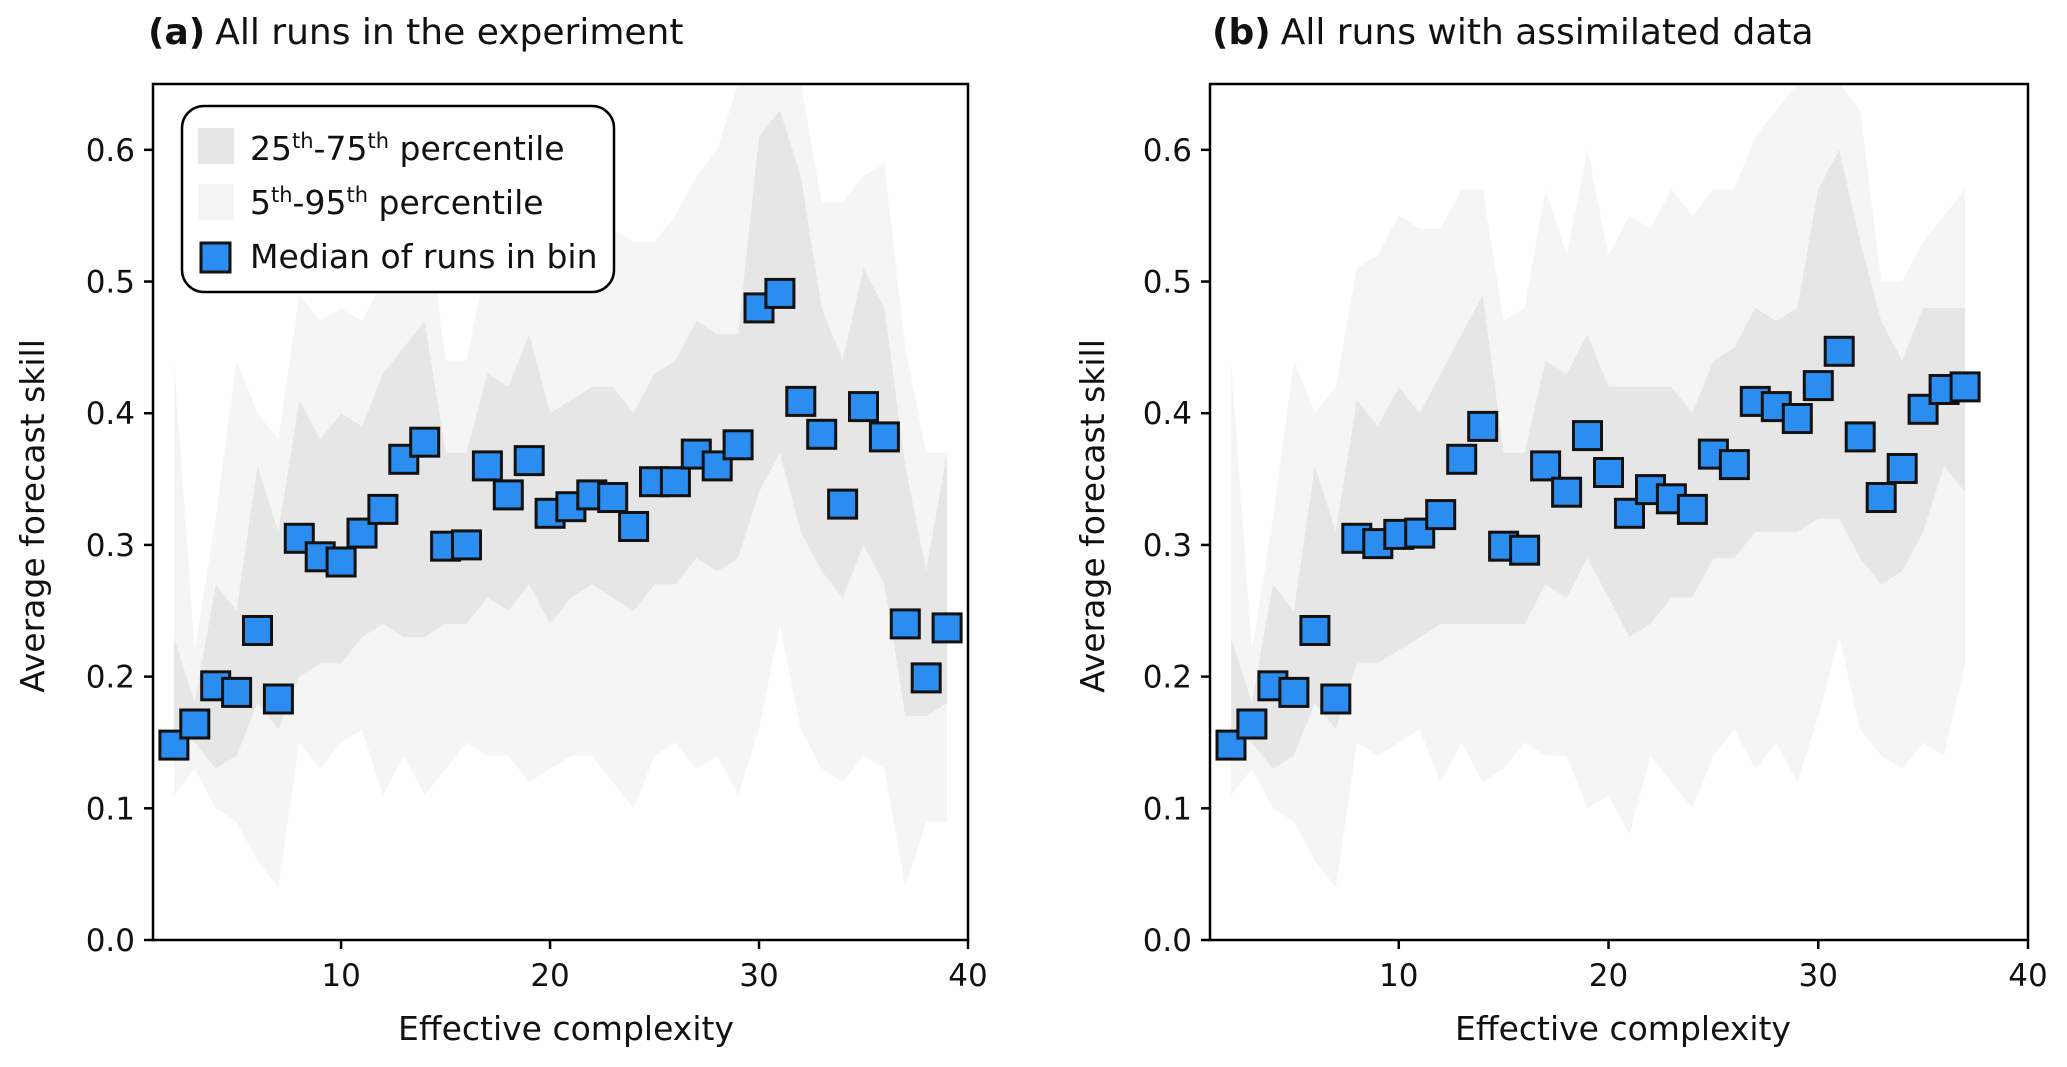 The image size is (2067, 1067). What do you see at coordinates (32, 516) in the screenshot?
I see `panel-a-y-axis-label: Average forecast skill` at bounding box center [32, 516].